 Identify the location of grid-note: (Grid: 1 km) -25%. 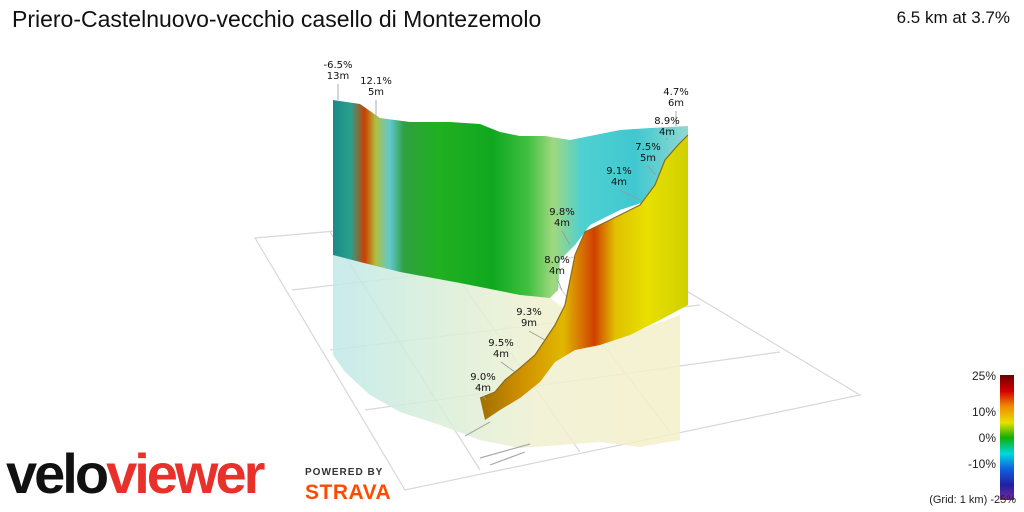
(972, 500).